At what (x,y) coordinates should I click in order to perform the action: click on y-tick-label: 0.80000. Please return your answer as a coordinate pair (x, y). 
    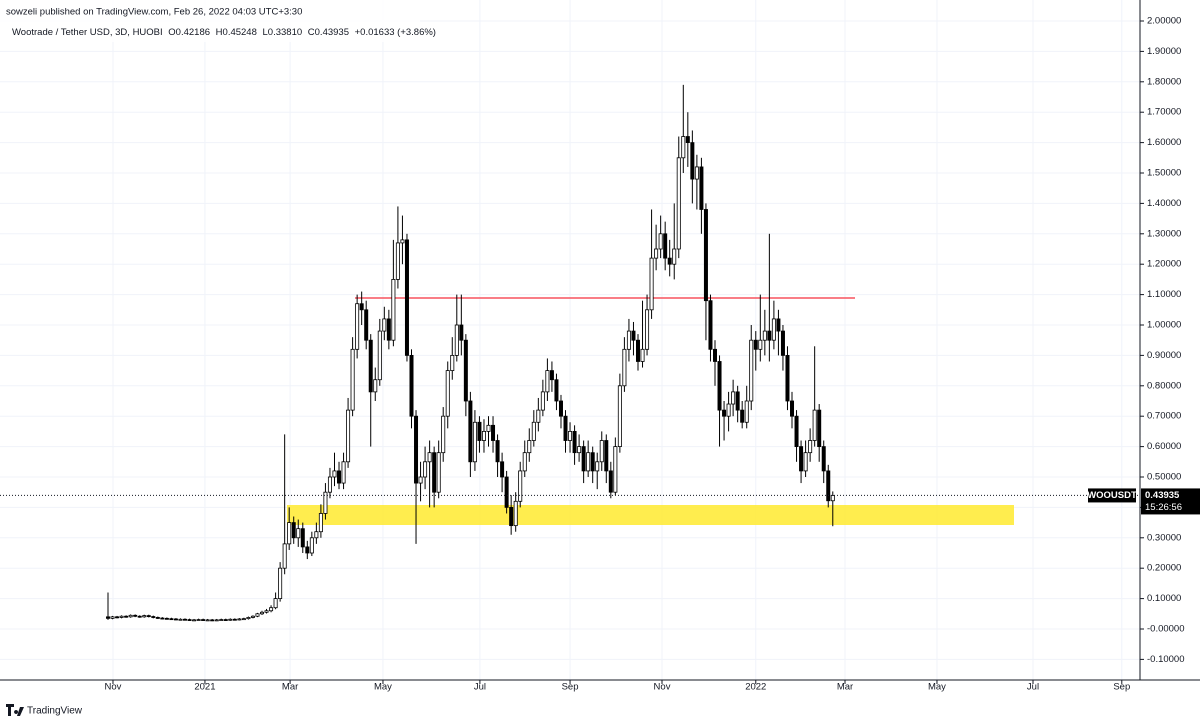
    Looking at the image, I should click on (1164, 385).